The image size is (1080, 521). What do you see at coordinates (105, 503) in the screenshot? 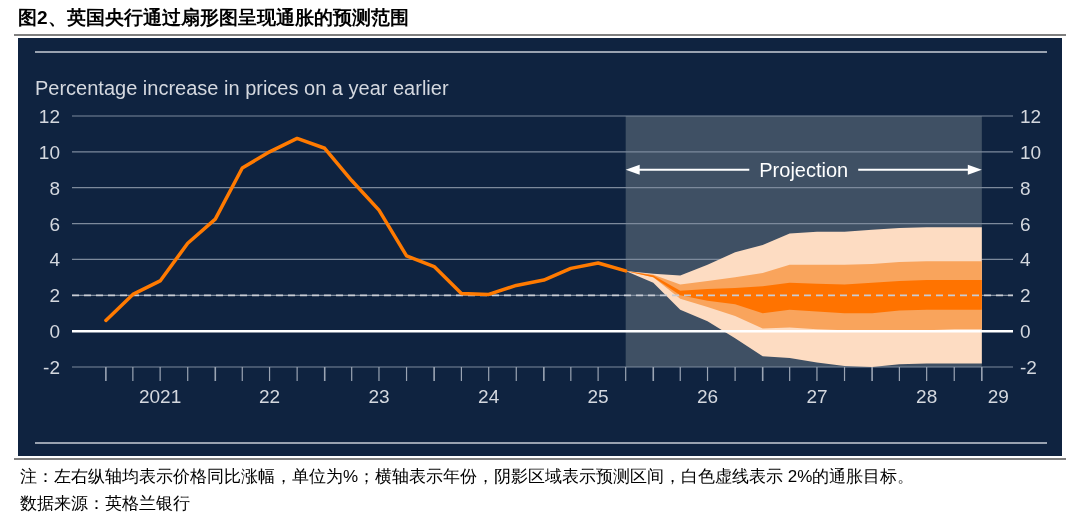
I see `source-note: 数据来源：英格兰银行` at bounding box center [105, 503].